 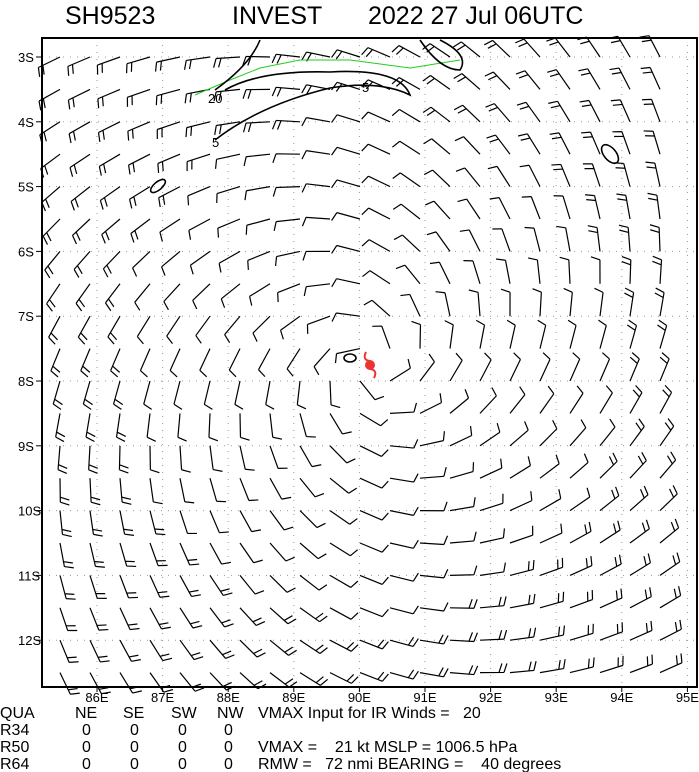 I want to click on lat-label: 11S, so click(x=29, y=575).